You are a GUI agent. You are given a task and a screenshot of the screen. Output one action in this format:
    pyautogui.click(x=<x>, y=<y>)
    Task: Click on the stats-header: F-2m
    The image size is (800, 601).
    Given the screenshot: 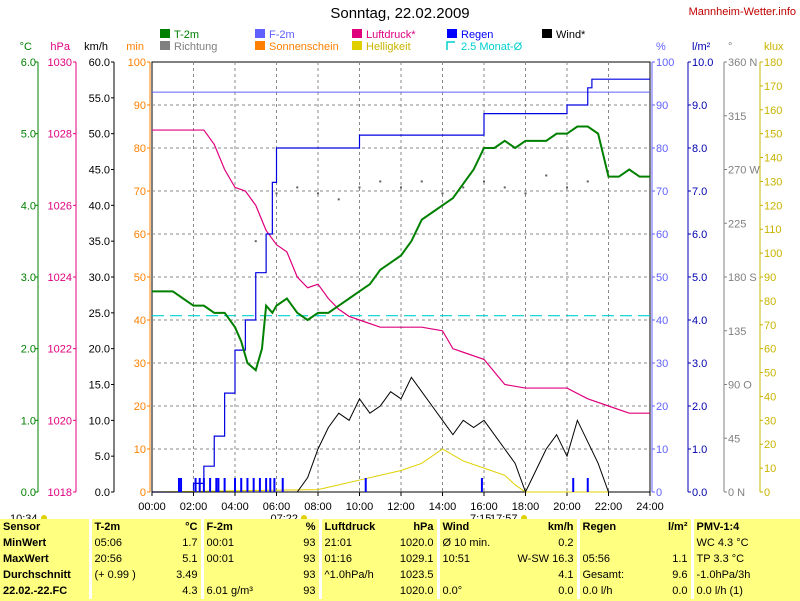 What is the action you would take?
    pyautogui.click(x=232, y=527)
    